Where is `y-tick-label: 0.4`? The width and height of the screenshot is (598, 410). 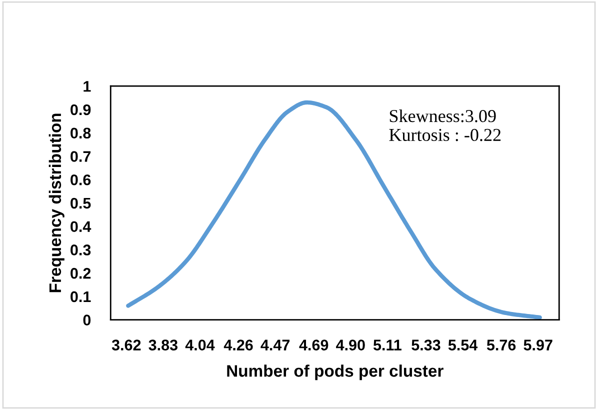
y-tick-label: 0.4 is located at coordinates (81, 226).